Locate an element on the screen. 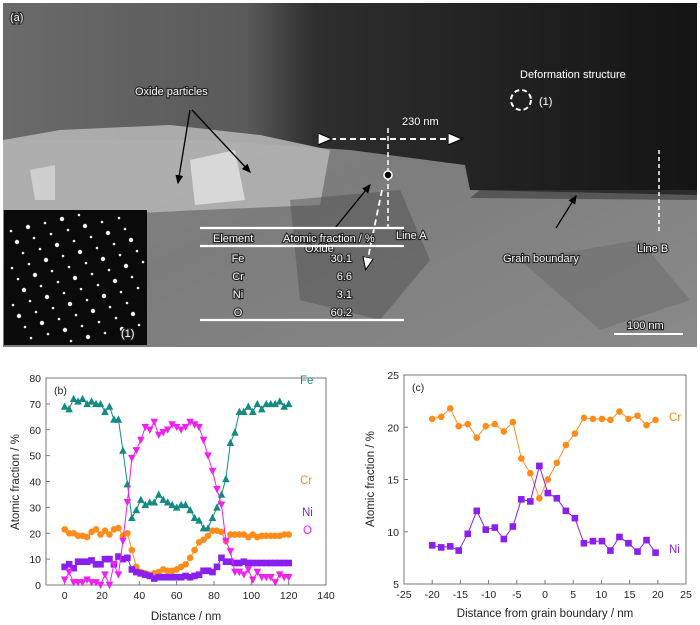  table-cell-value: 60.2 is located at coordinates (341, 313).